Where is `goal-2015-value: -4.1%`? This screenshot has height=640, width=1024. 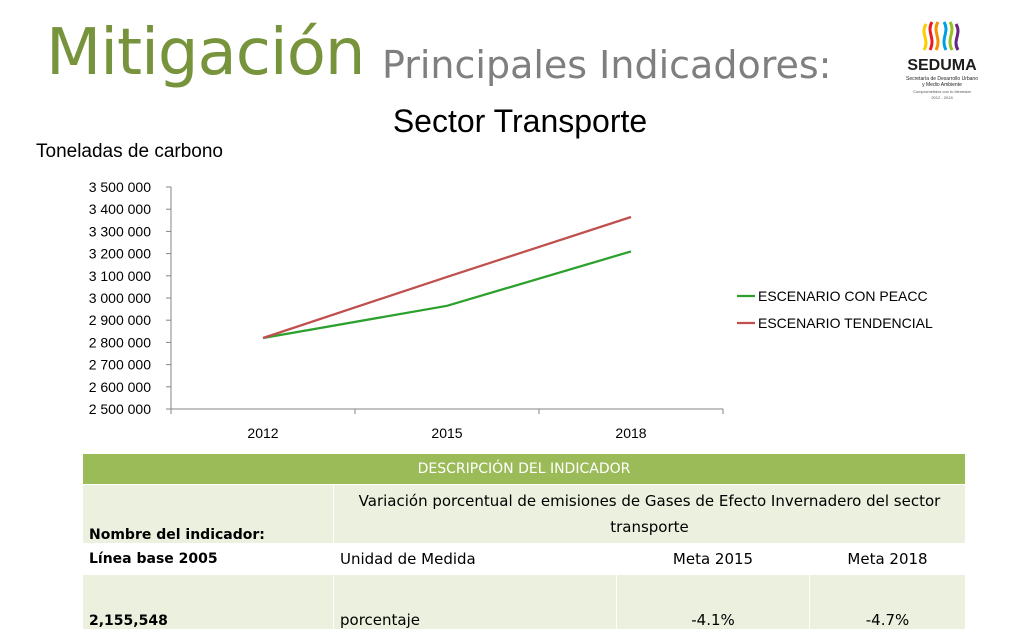
goal-2015-value: -4.1% is located at coordinates (713, 602).